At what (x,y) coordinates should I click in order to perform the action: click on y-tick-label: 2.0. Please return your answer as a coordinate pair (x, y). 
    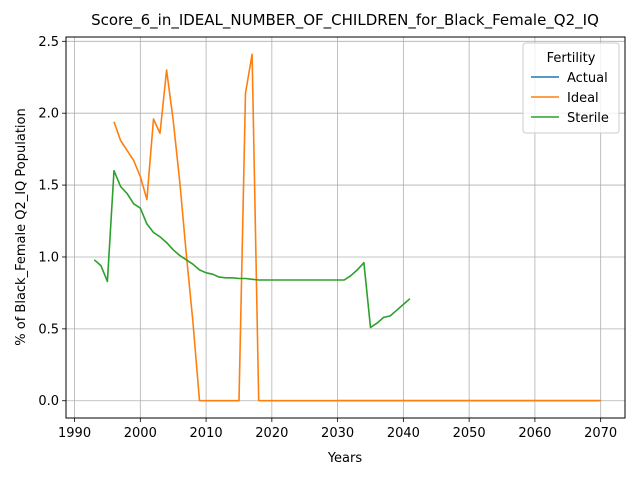
    Looking at the image, I should click on (48, 114).